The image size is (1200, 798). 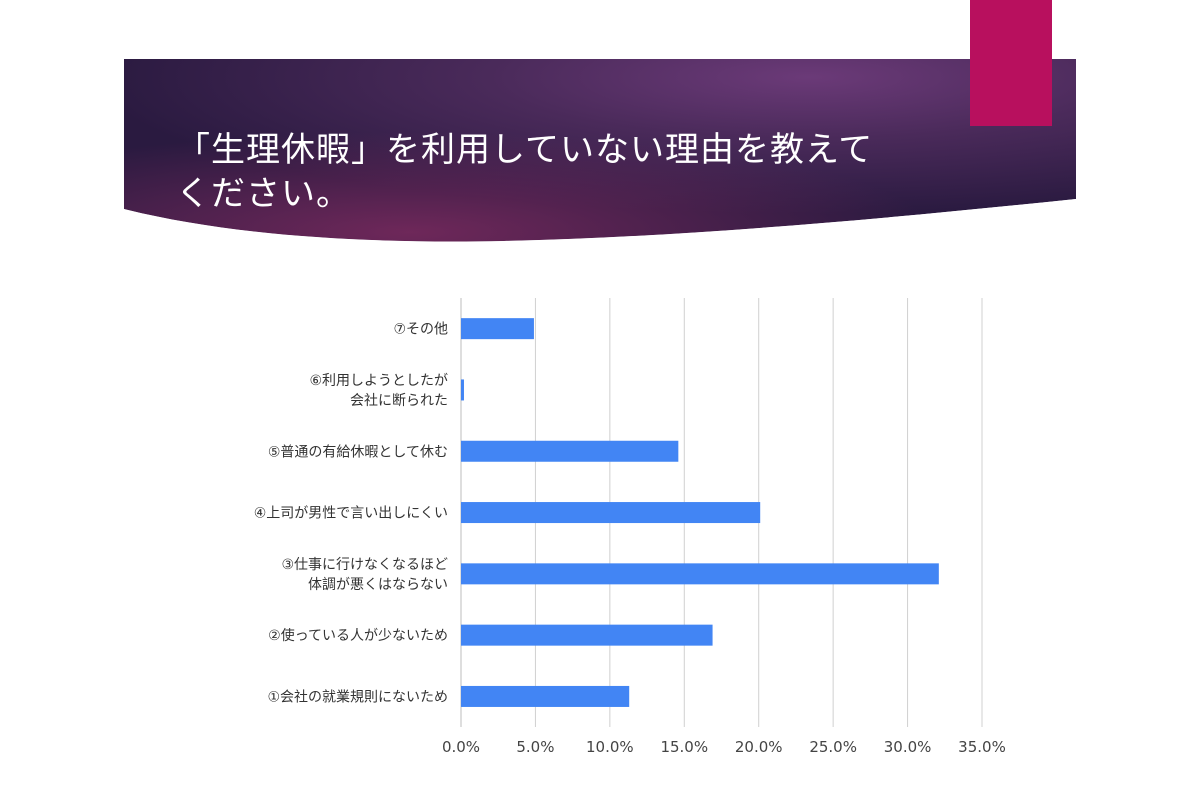 What do you see at coordinates (364, 565) in the screenshot?
I see `category-label: ③仕事に行けなくなるほど` at bounding box center [364, 565].